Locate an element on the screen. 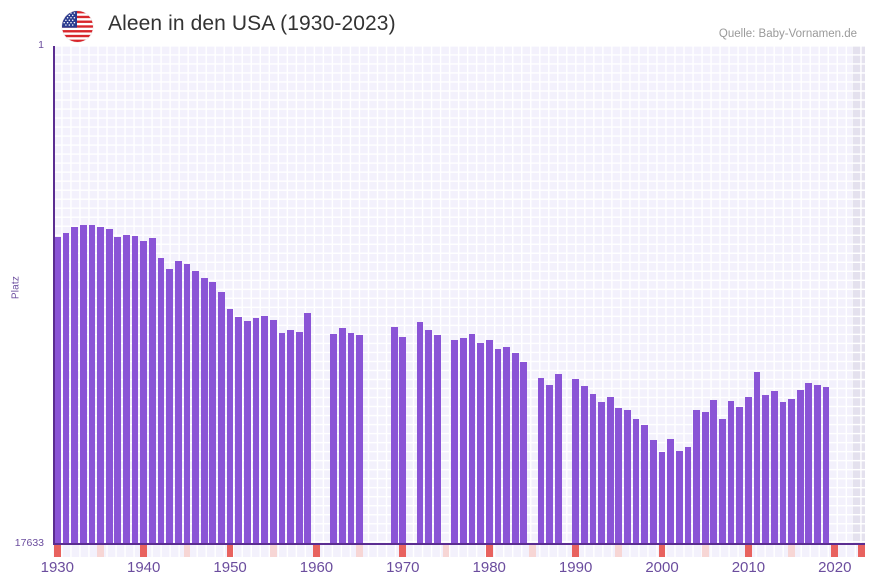  x-axis-tick-label: 1980 is located at coordinates (489, 567).